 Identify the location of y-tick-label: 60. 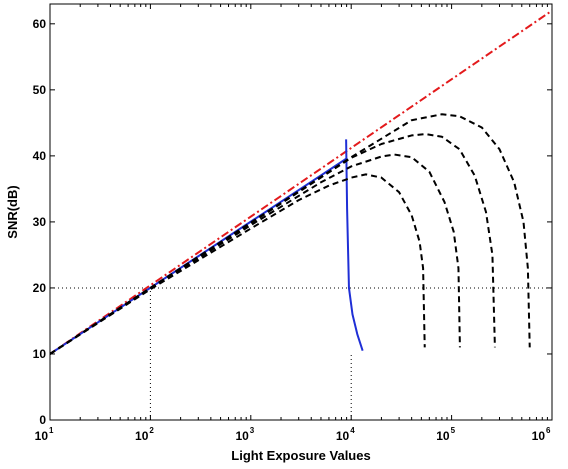
(40, 24).